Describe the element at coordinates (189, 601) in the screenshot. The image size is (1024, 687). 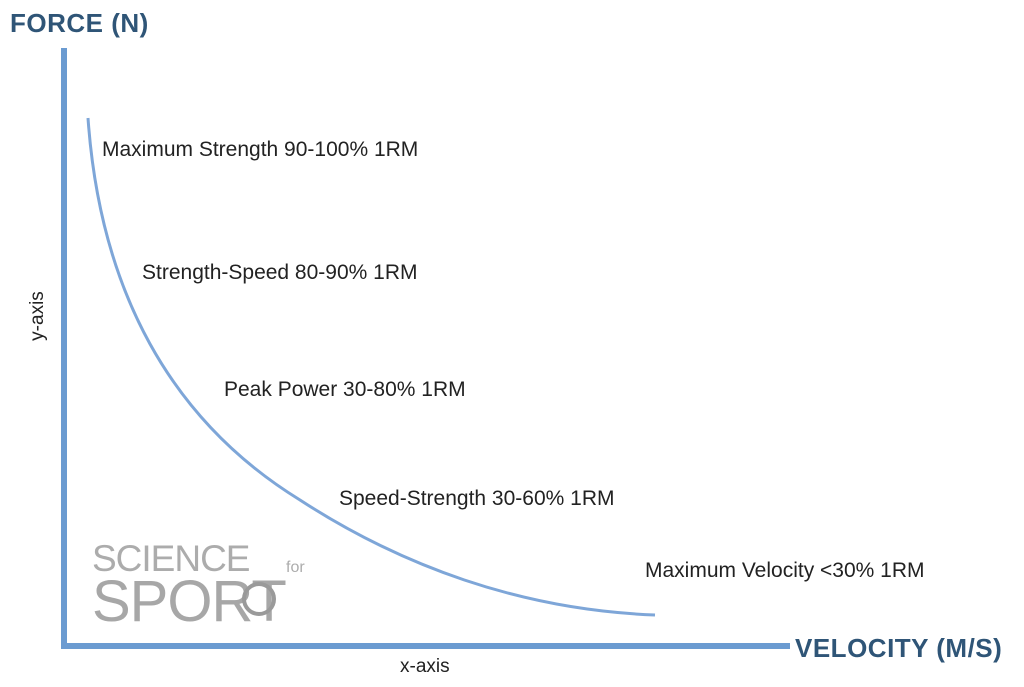
I see `logo-line-sport: SPORT` at that location.